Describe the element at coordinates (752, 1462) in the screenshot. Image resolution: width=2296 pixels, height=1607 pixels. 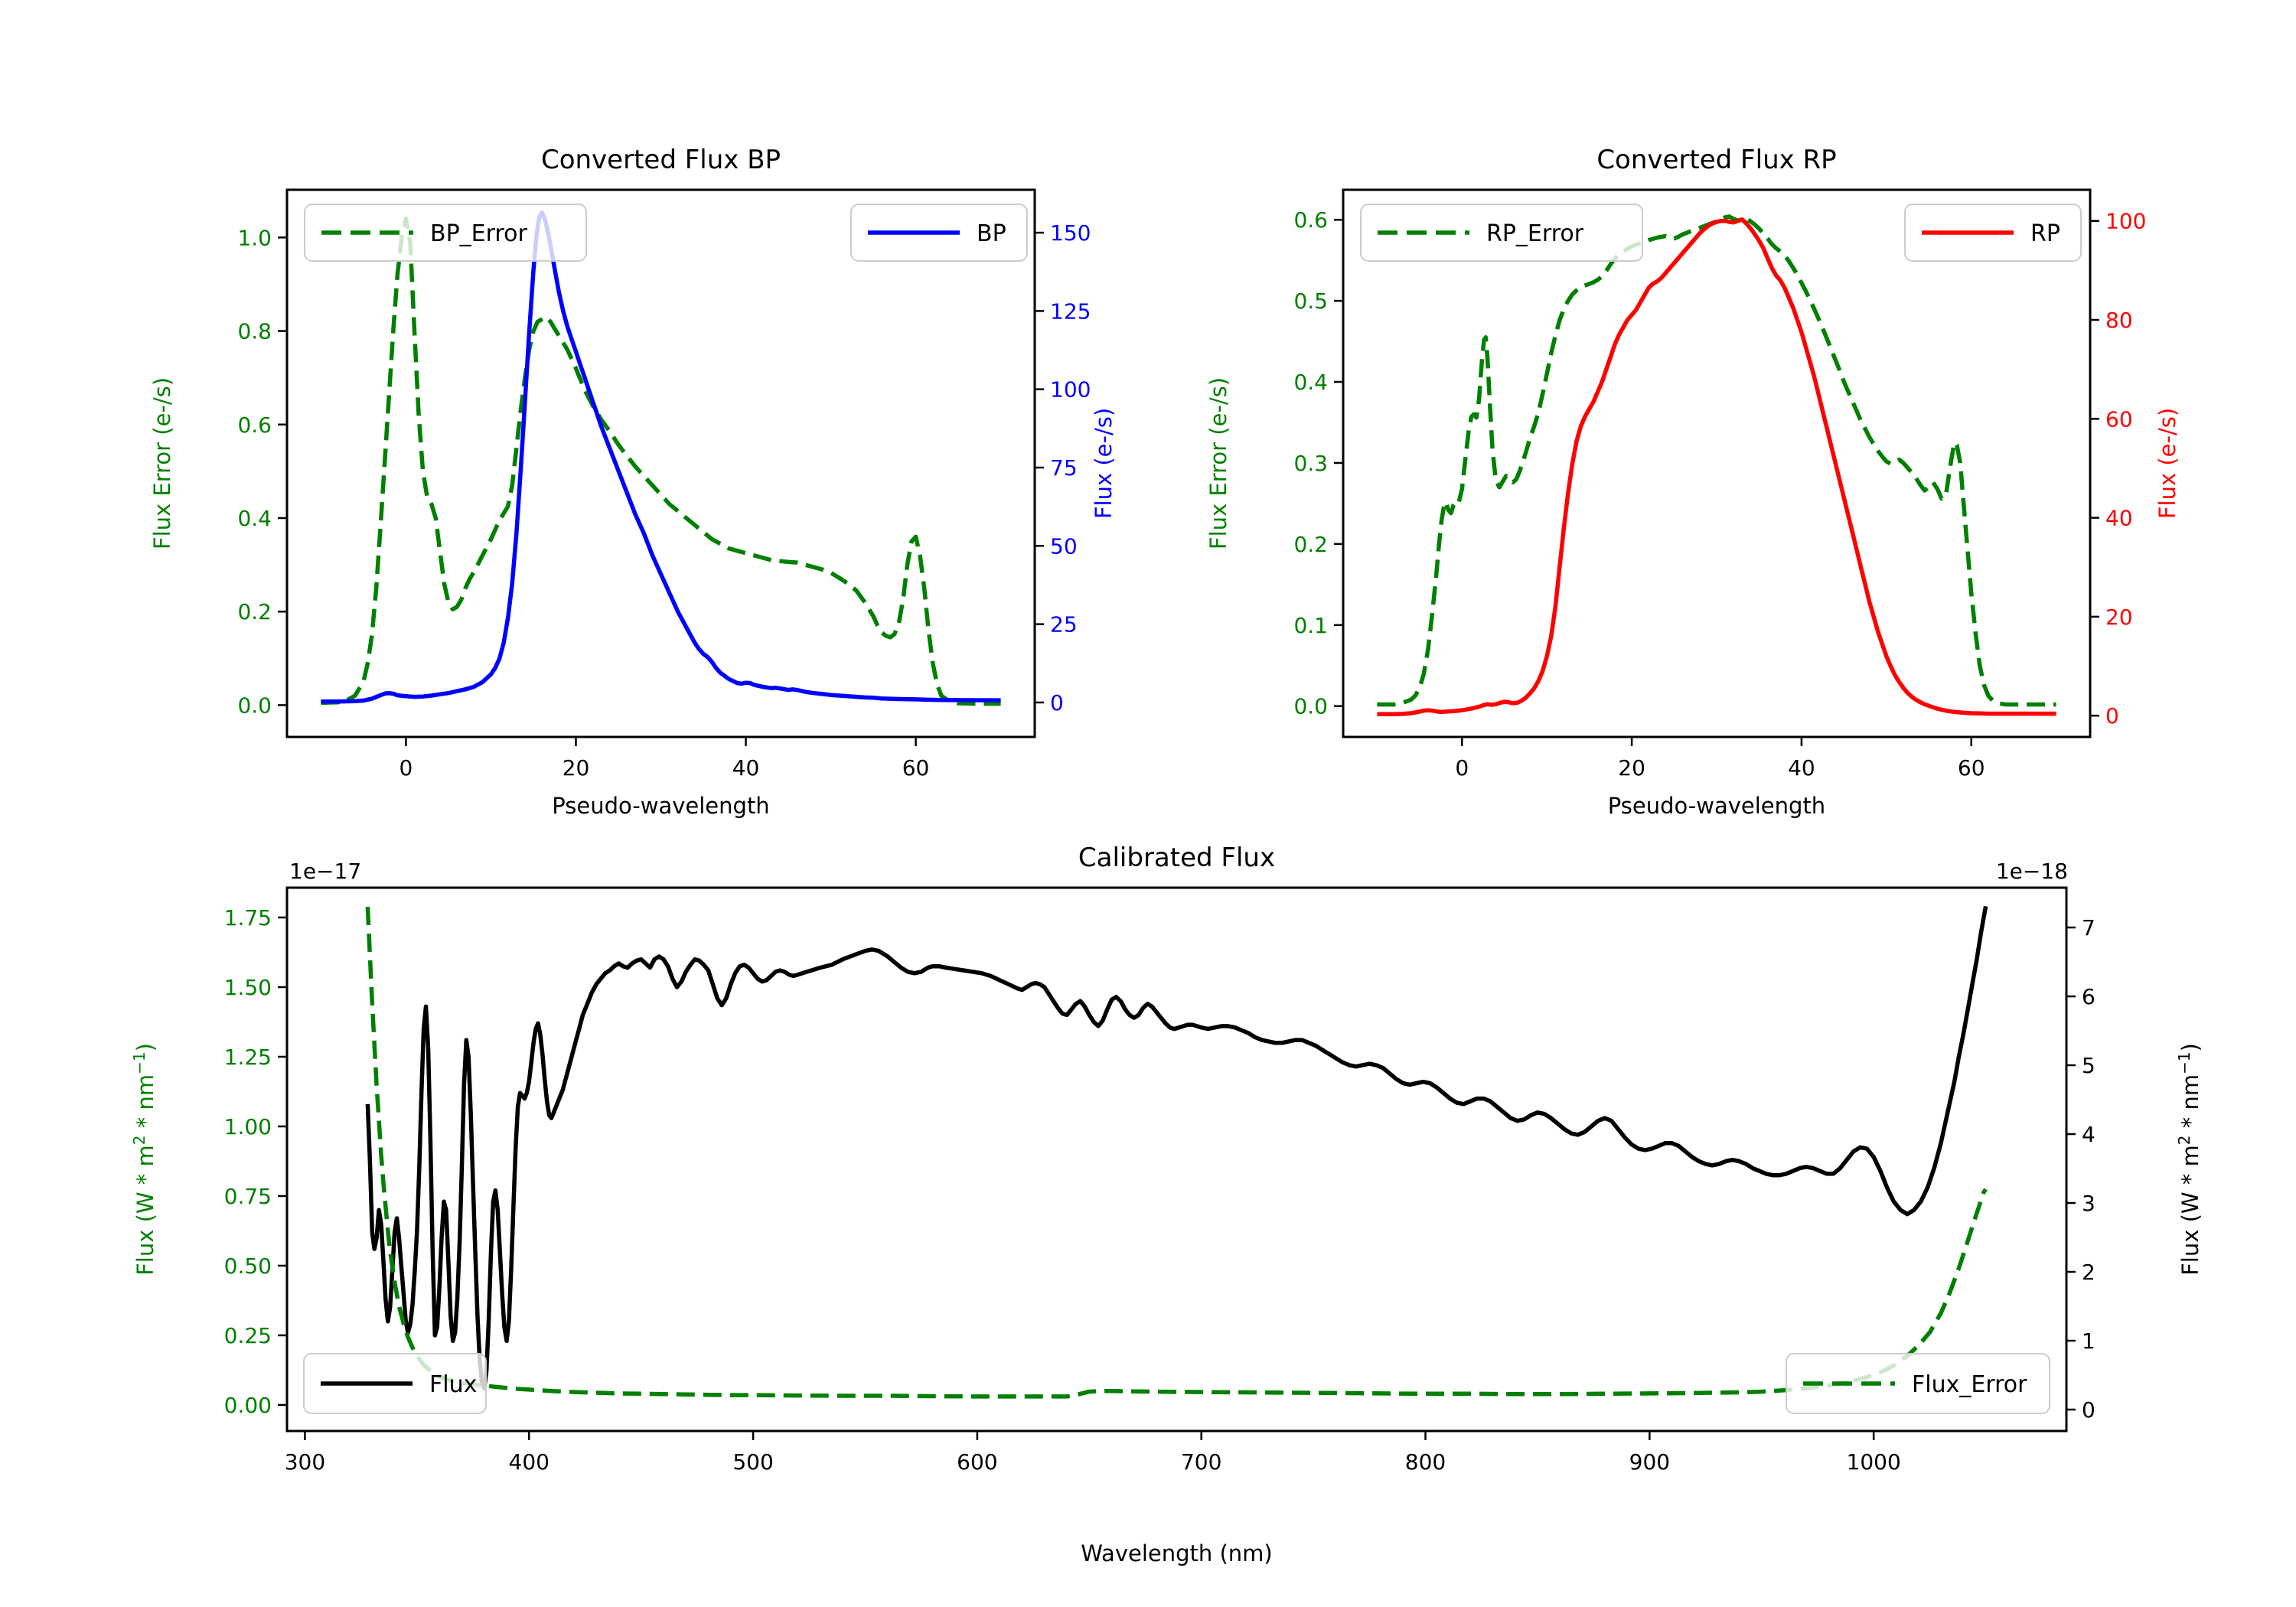
I see `x-tick-label: 500` at that location.